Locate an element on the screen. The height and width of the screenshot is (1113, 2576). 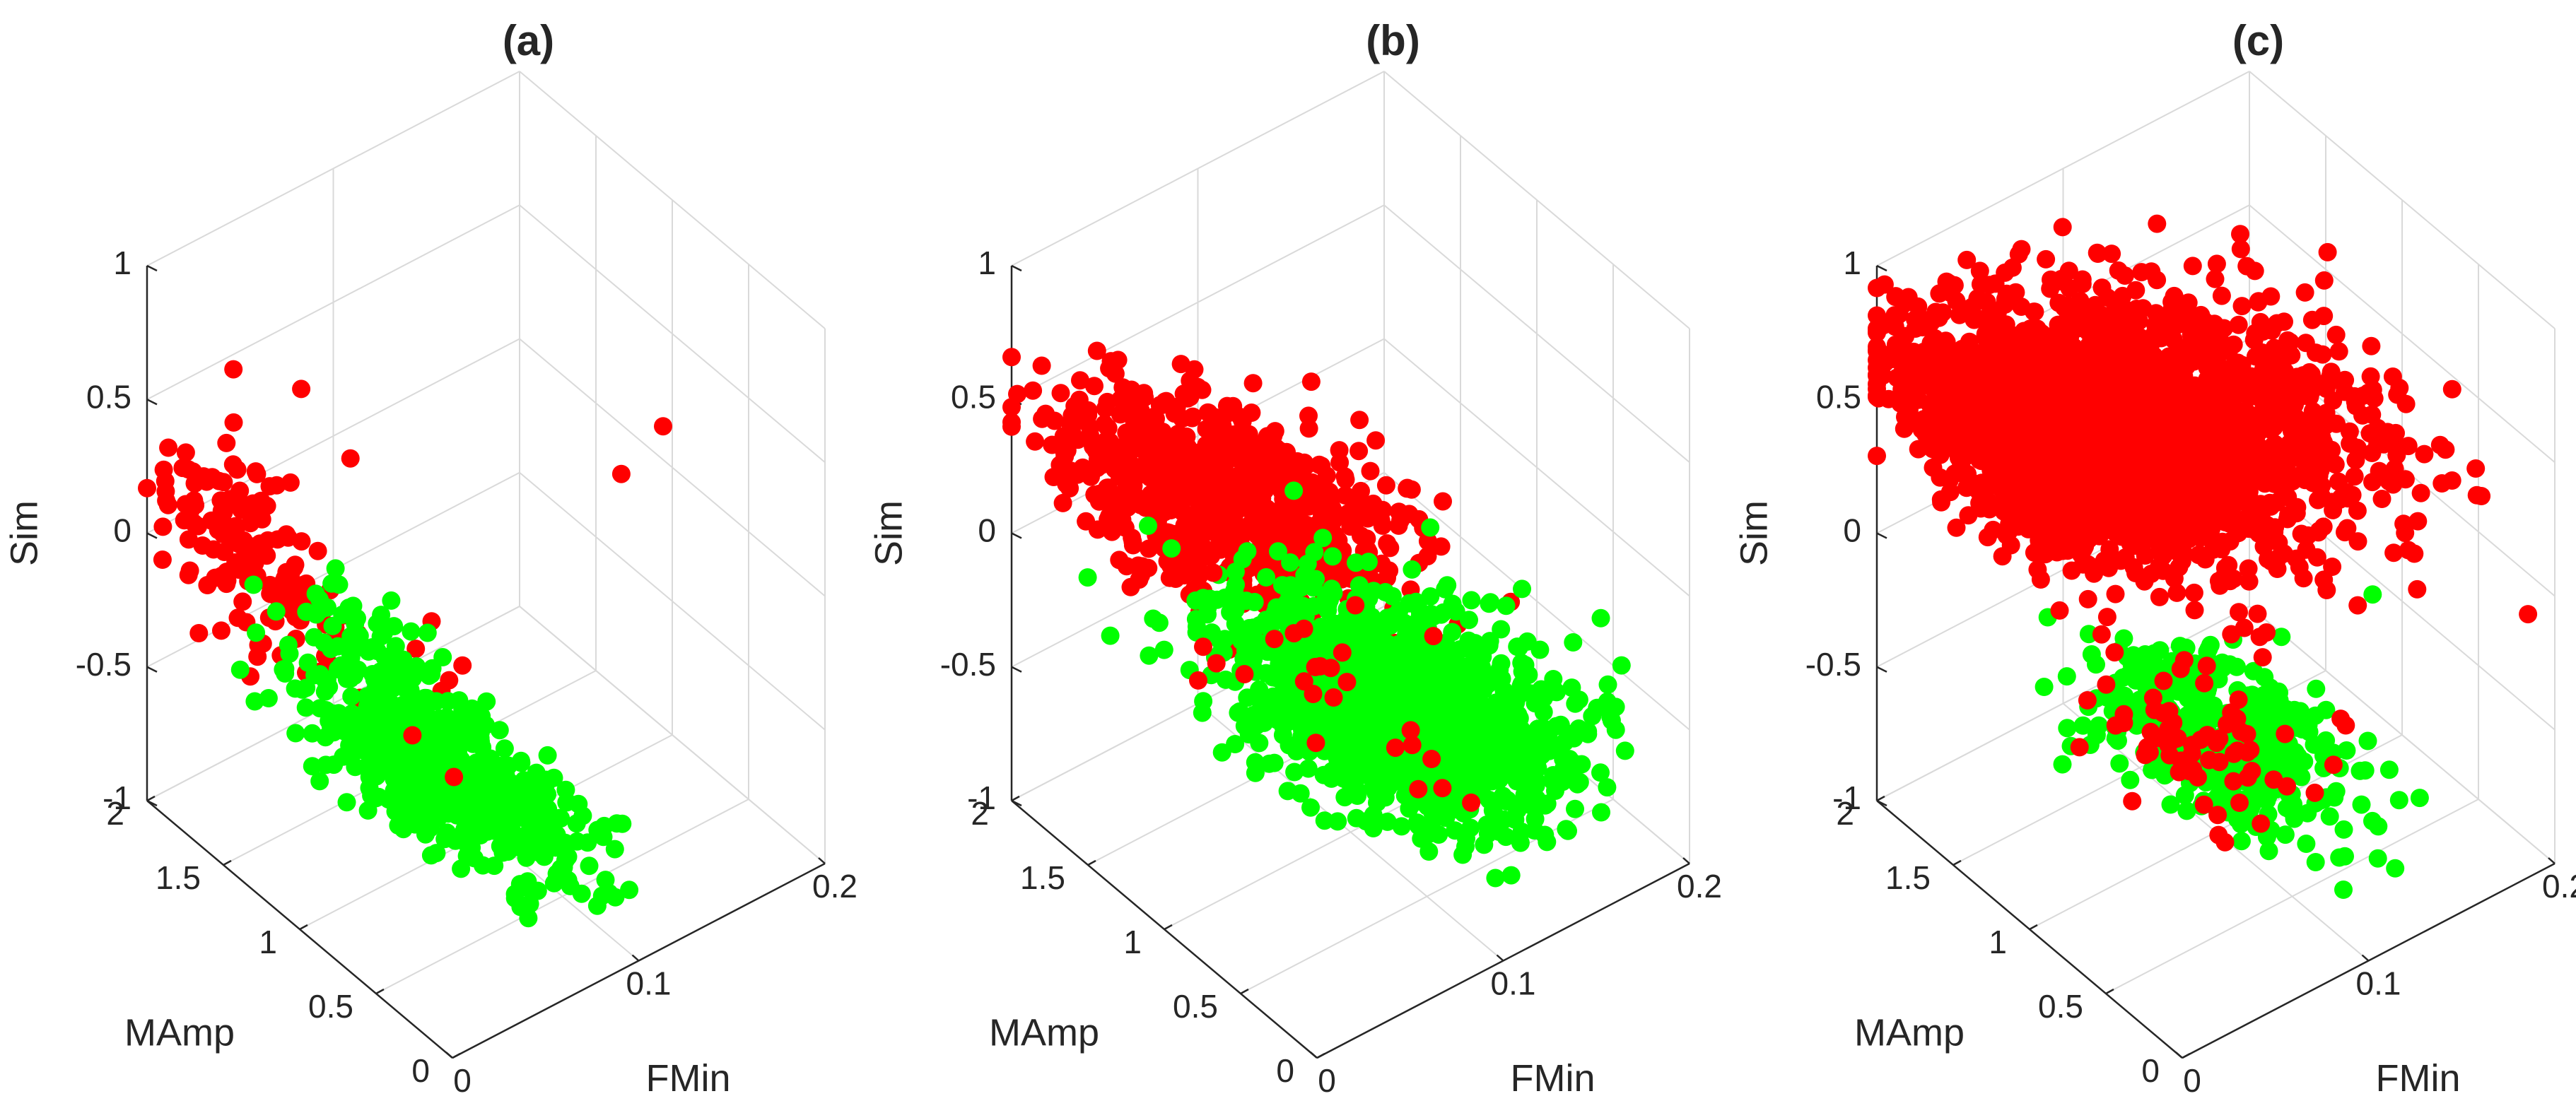
fmin-tick-mark is located at coordinates (2552, 860).